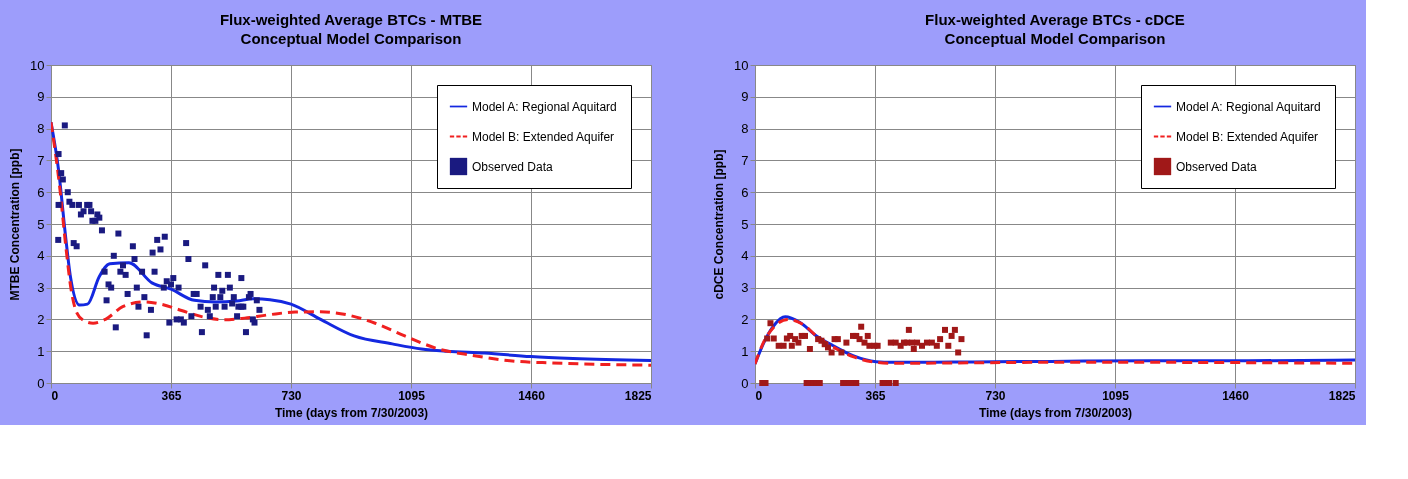 The height and width of the screenshot is (479, 1408). I want to click on chart-title: Flux-weighted Average BTCs - MTBE, so click(351, 19).